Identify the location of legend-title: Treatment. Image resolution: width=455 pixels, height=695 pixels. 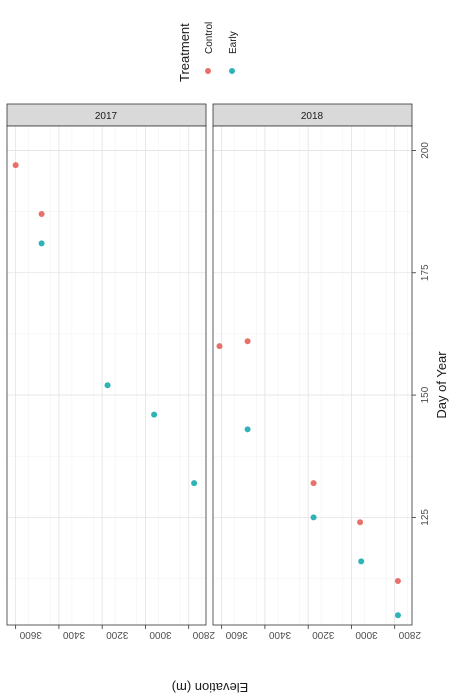
(184, 52).